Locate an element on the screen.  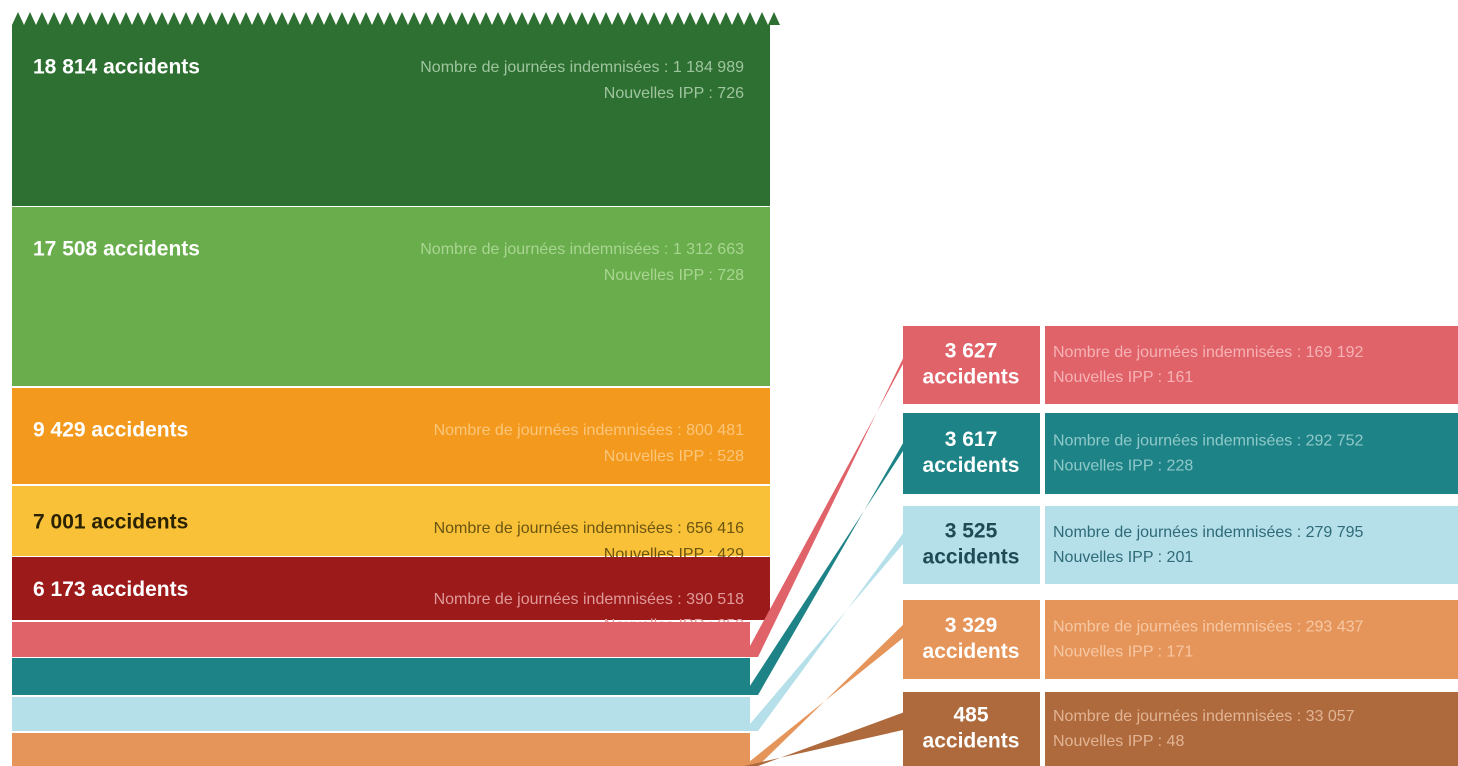
callout-days: Nombre de journées indemnisées : 292 752 is located at coordinates (1208, 441).